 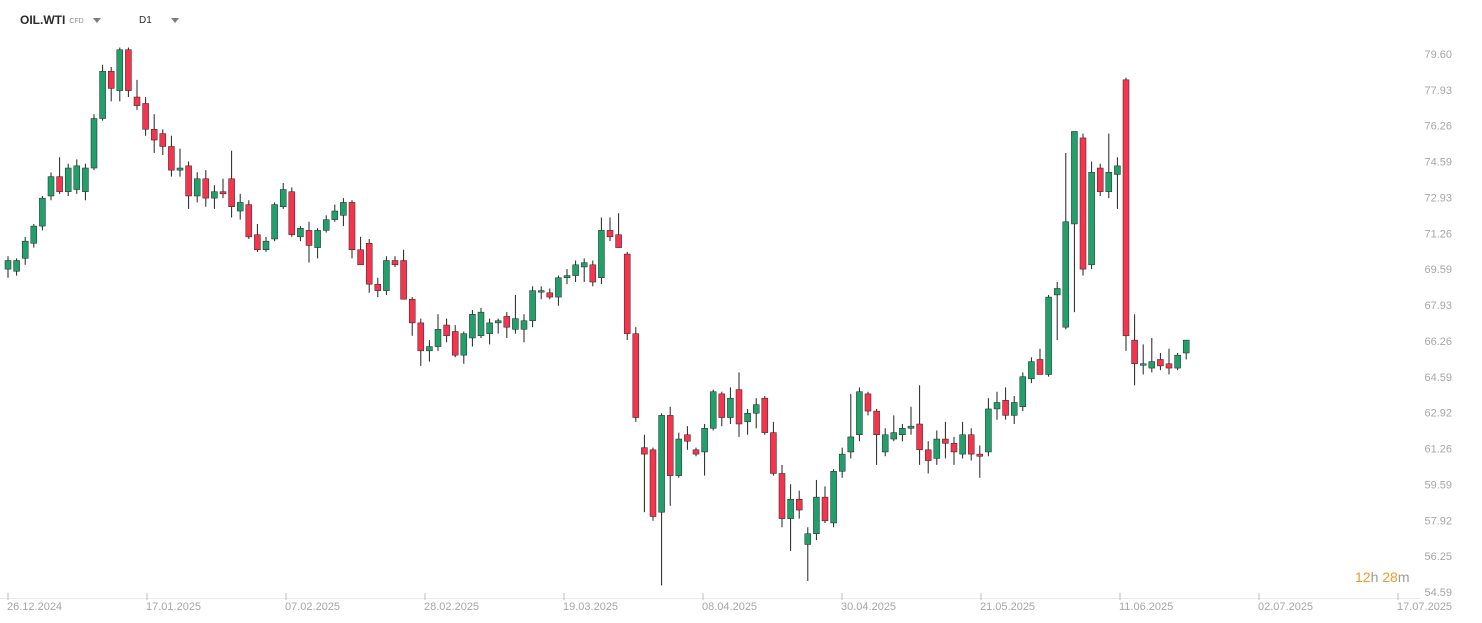 What do you see at coordinates (145, 20) in the screenshot?
I see `timeframe-label: D1` at bounding box center [145, 20].